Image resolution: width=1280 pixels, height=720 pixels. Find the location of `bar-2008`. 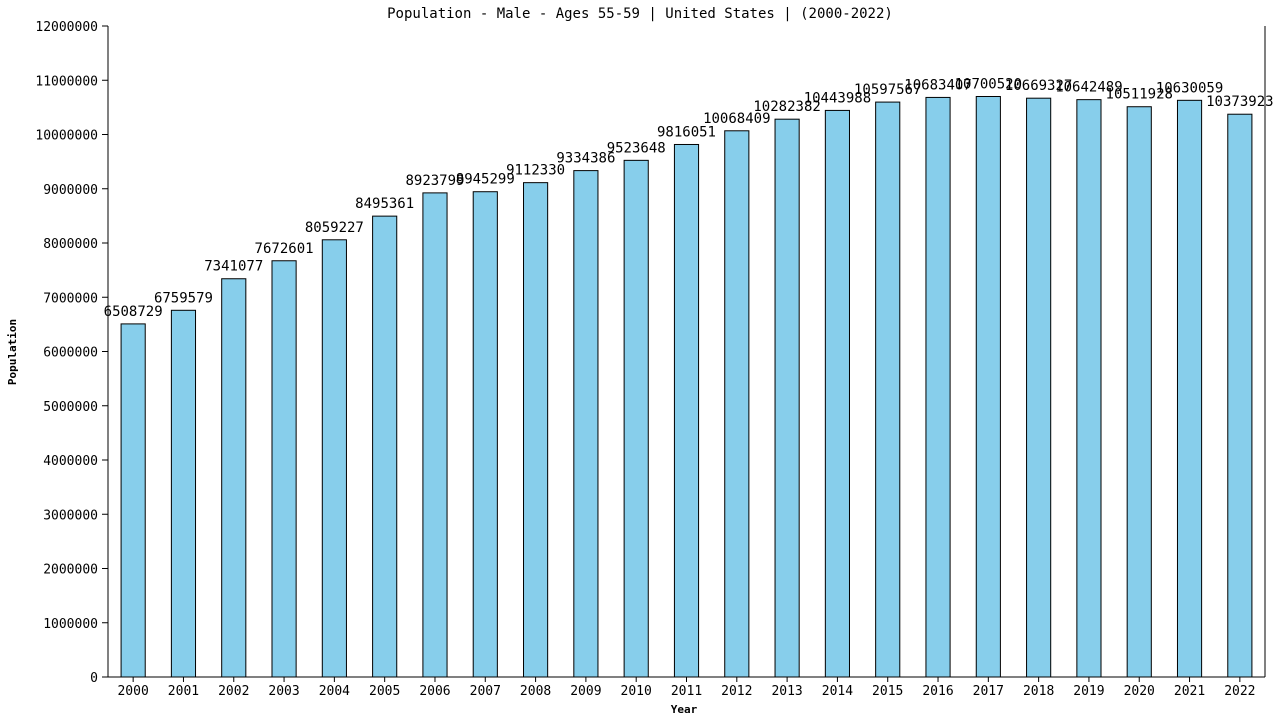

bar-2008 is located at coordinates (536, 430).